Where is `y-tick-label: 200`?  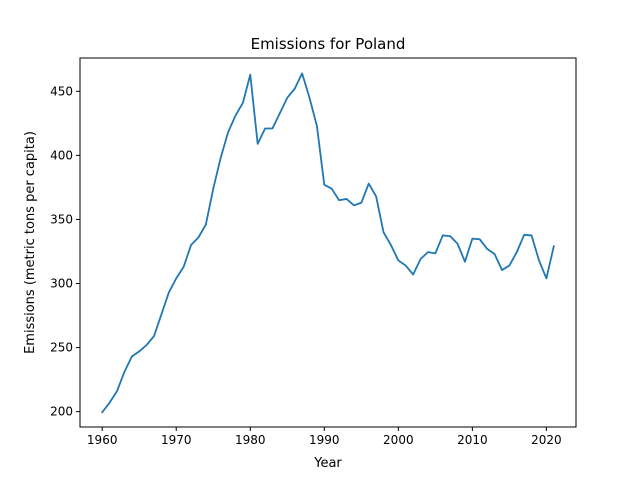
y-tick-label: 200 is located at coordinates (61, 412).